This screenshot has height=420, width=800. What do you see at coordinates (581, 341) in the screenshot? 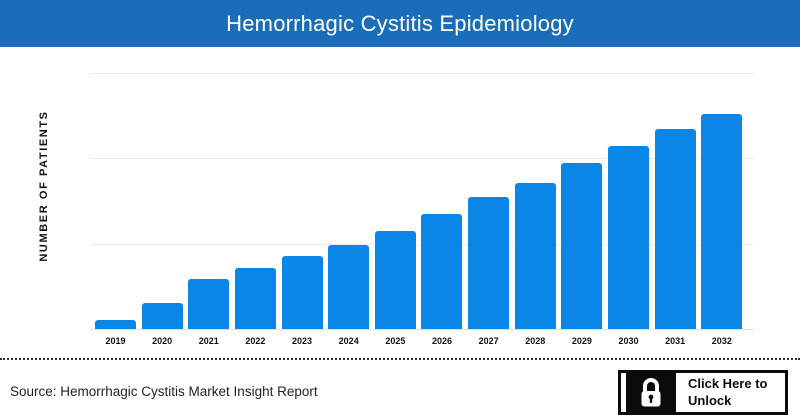
I see `x-tick-2029: 2029` at bounding box center [581, 341].